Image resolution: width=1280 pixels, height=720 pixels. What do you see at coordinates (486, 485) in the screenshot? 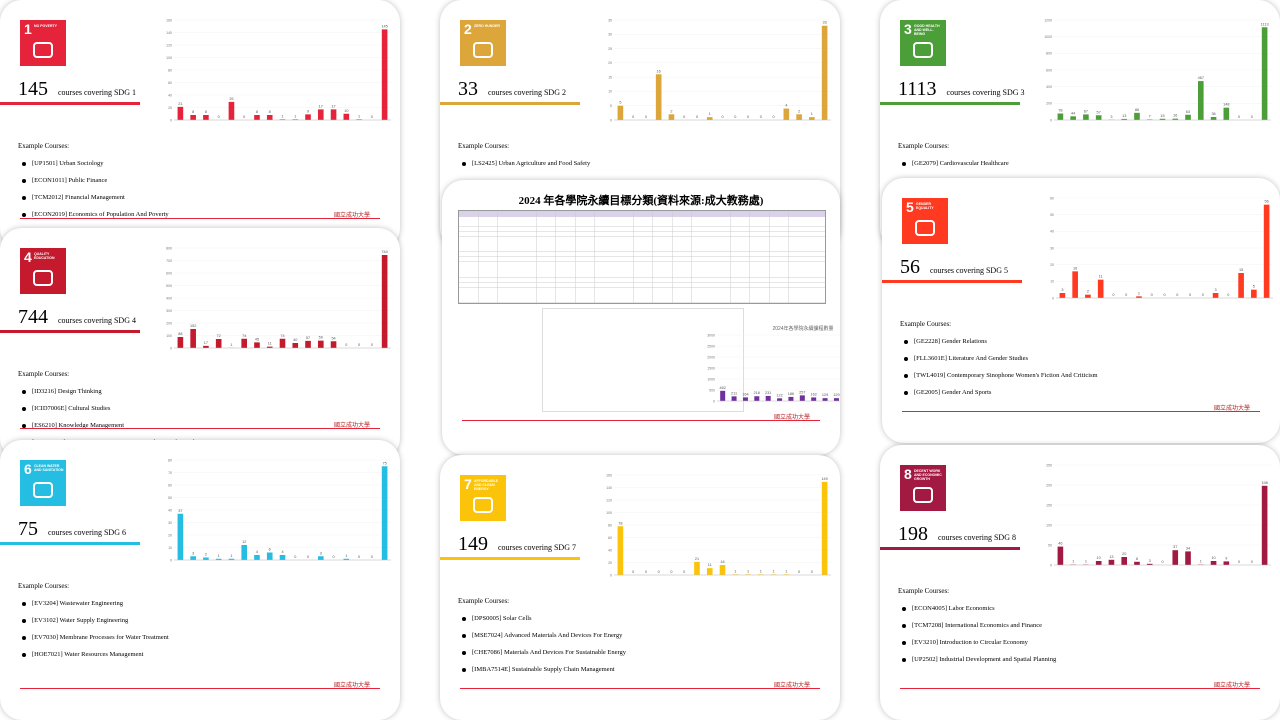
I see `goal-label: AFFORDABLE AND CLEAN ENERGY` at bounding box center [486, 485].